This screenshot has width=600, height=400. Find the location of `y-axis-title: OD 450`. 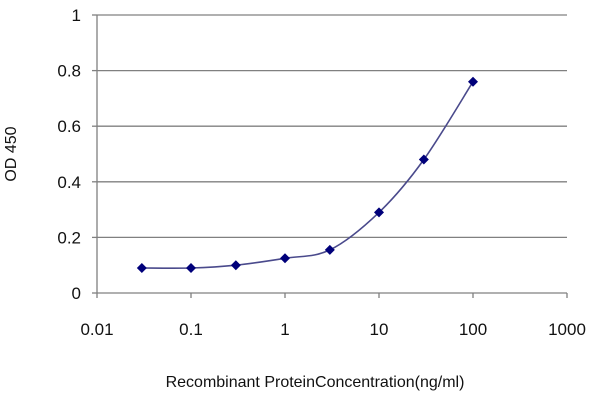

y-axis-title: OD 450 is located at coordinates (11, 153).